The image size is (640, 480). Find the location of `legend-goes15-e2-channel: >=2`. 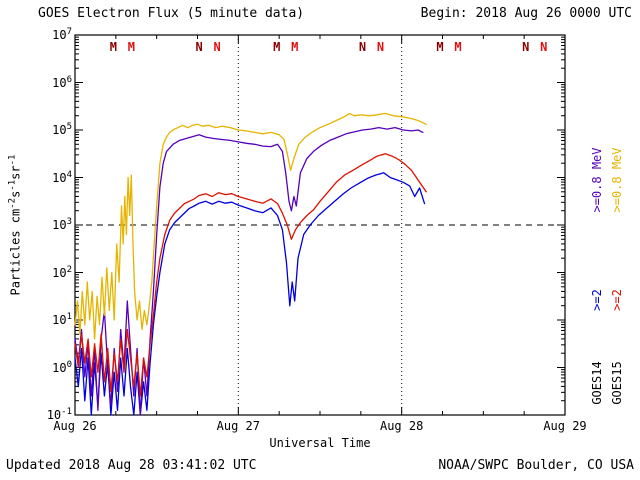

legend-goes15-e2-channel: >=2 is located at coordinates (617, 300).